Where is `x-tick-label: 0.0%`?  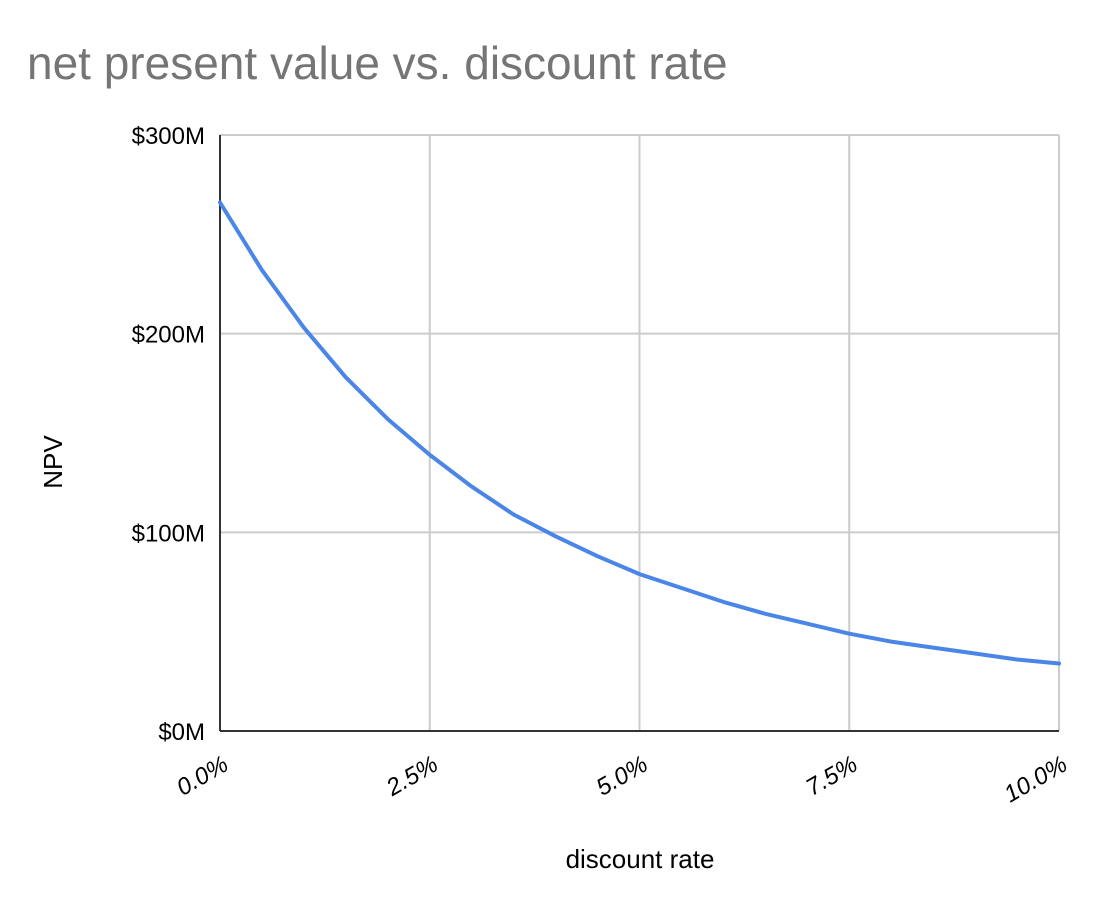
x-tick-label: 0.0% is located at coordinates (202, 776).